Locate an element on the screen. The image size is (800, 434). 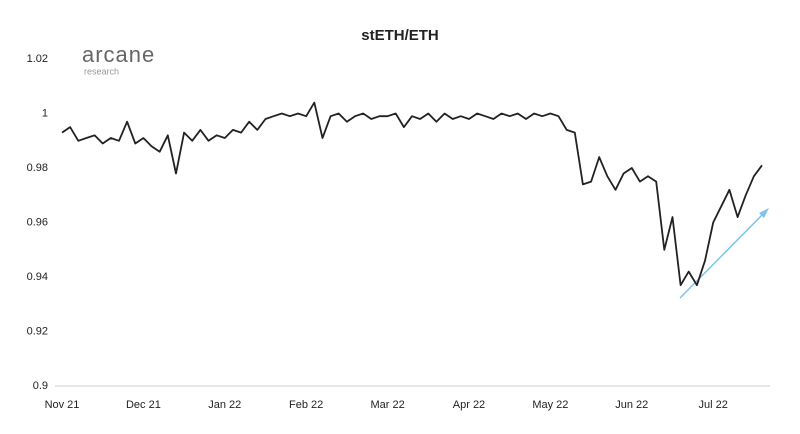
x-tick-label: Jan 22 is located at coordinates (224, 405).